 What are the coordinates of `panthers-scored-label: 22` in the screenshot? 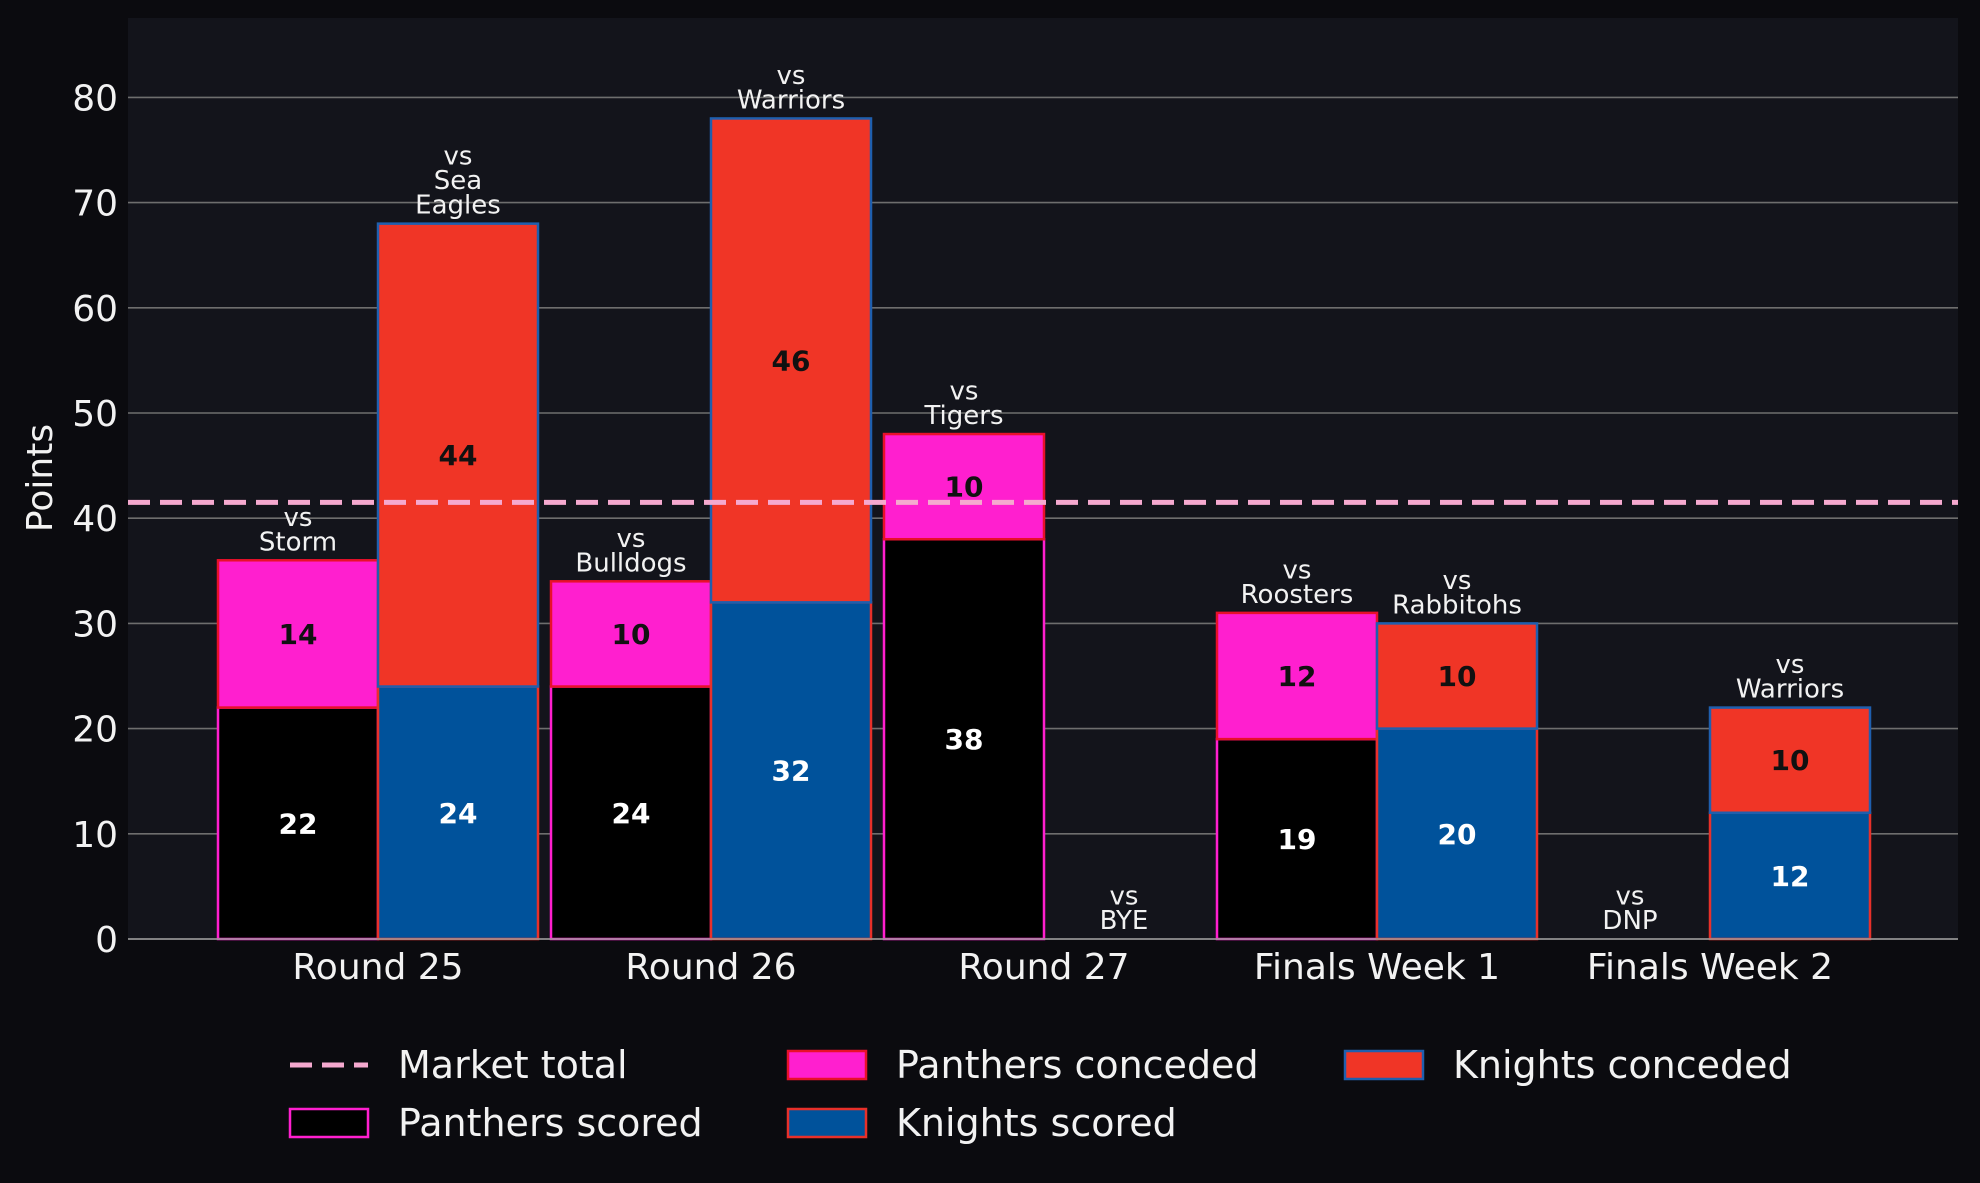 It's located at (298, 823).